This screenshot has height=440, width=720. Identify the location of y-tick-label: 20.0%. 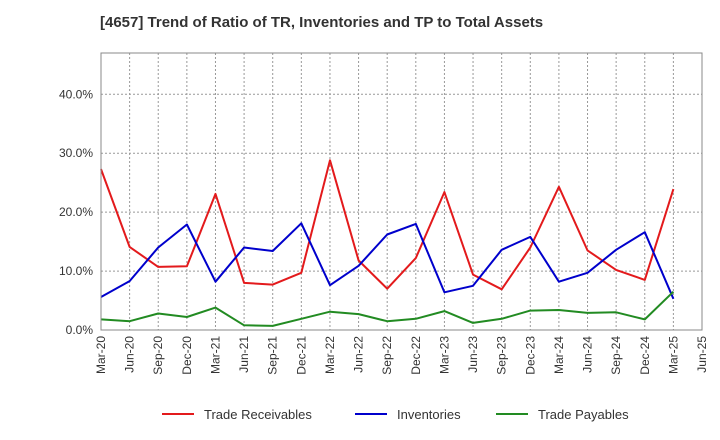
(76, 212).